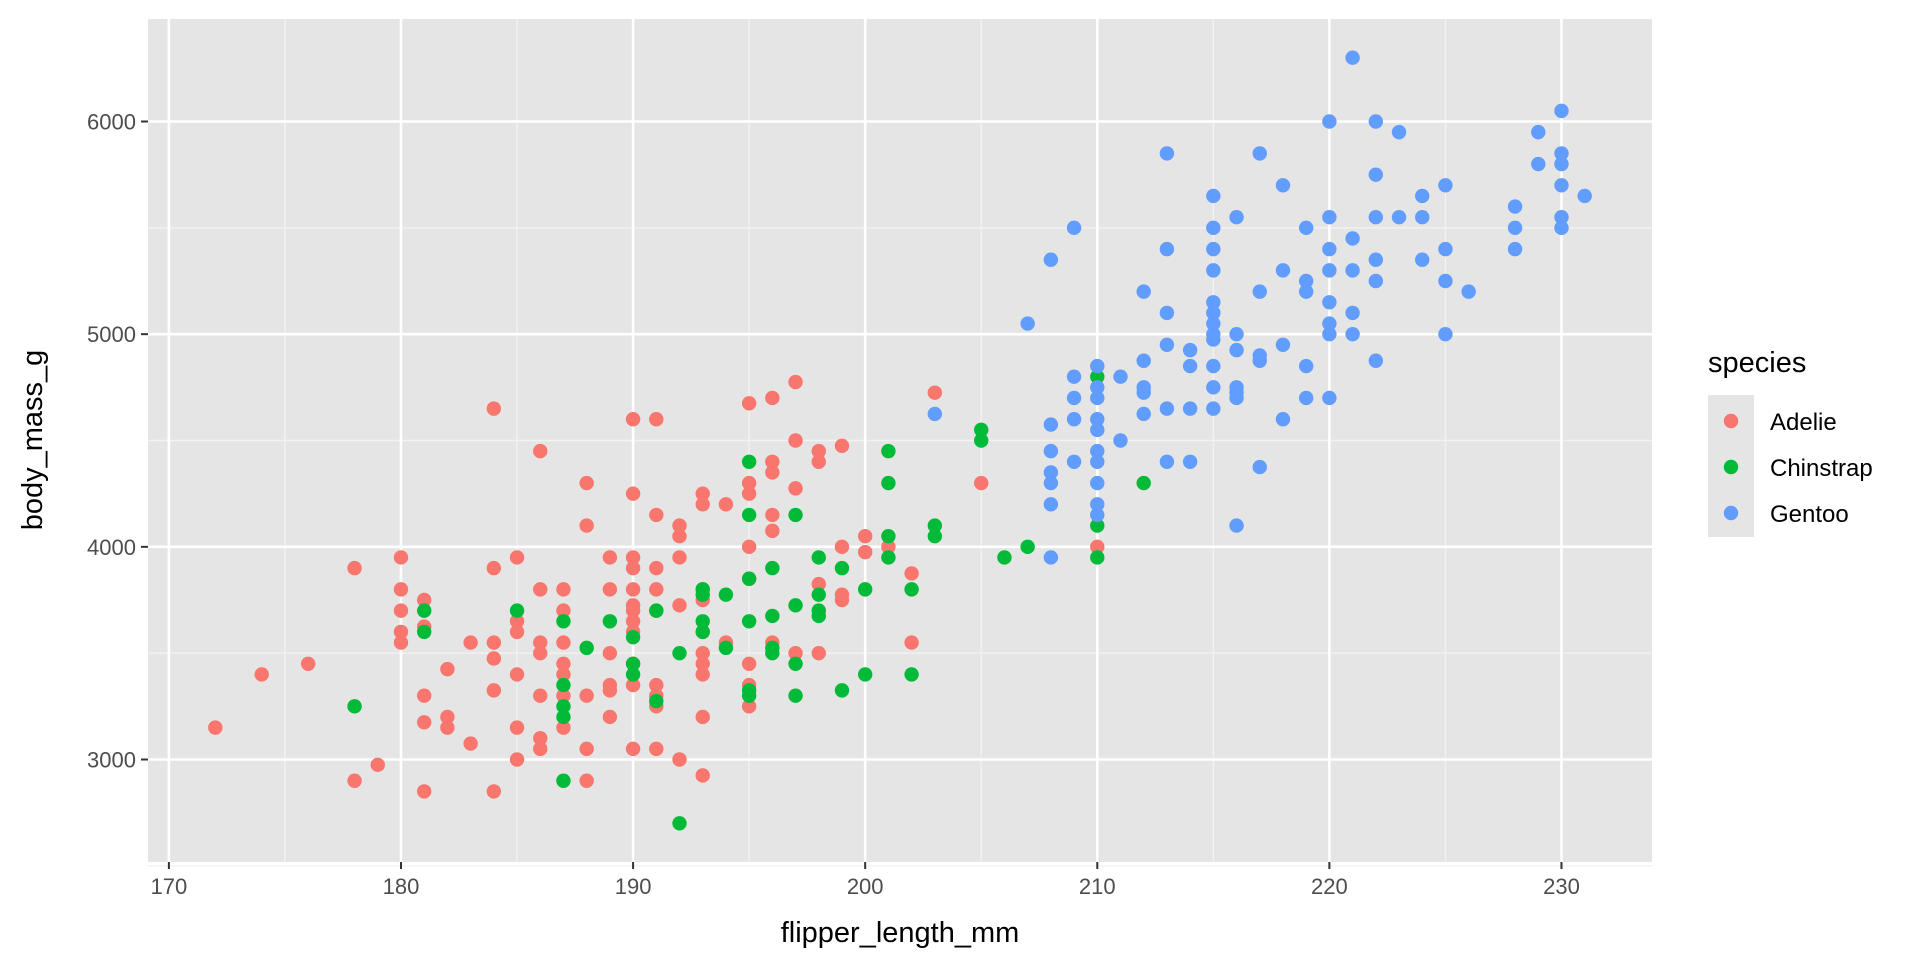  Describe the element at coordinates (1803, 422) in the screenshot. I see `legend-label-adelie: Adelie` at that location.